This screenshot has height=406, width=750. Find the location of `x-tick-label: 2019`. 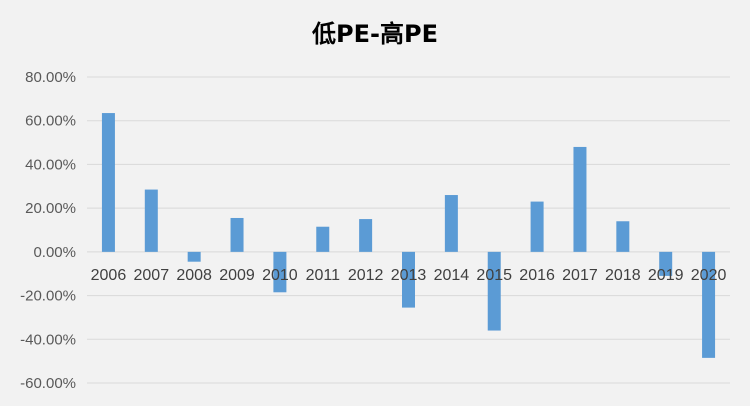

x-tick-label: 2019 is located at coordinates (666, 275).